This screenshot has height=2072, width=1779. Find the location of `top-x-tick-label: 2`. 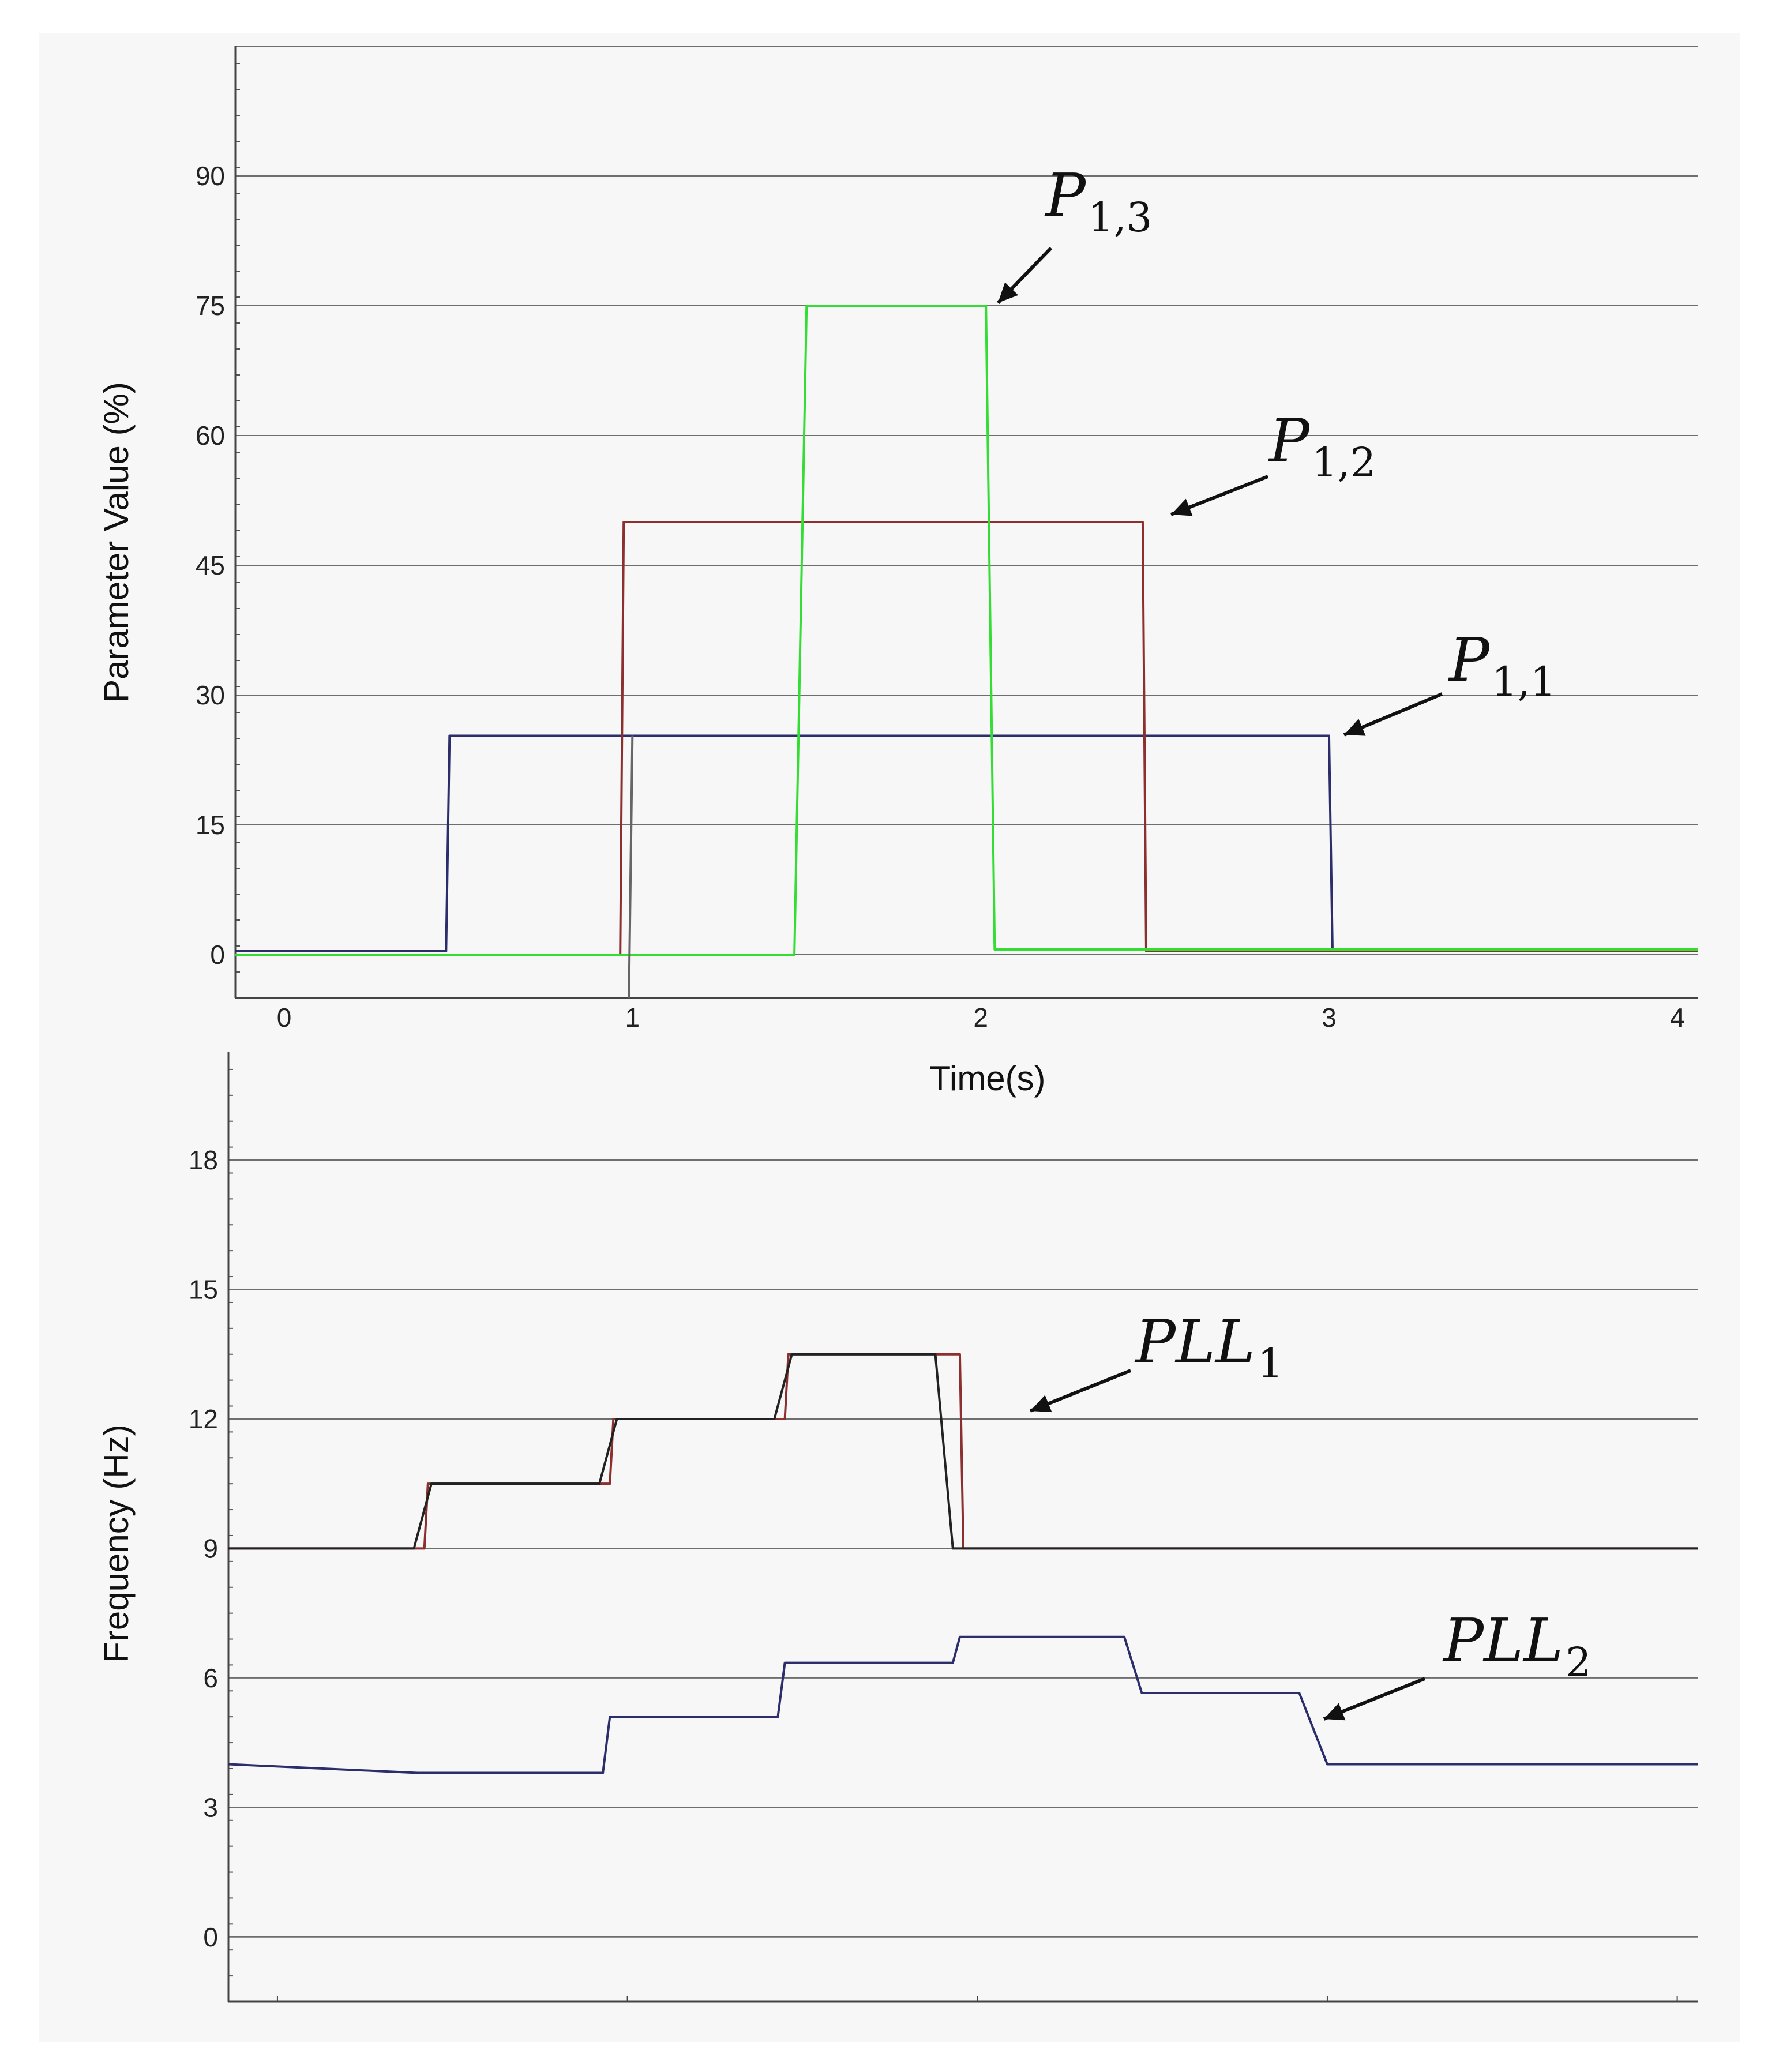

top-x-tick-label: 2 is located at coordinates (980, 1018).